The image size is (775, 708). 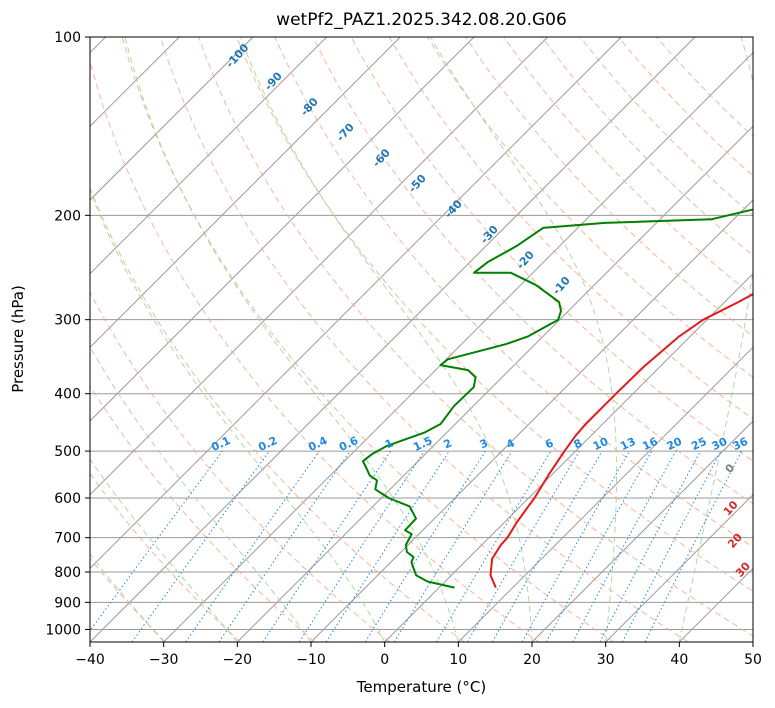 I want to click on moist-adiabat-label: -20, so click(x=525, y=260).